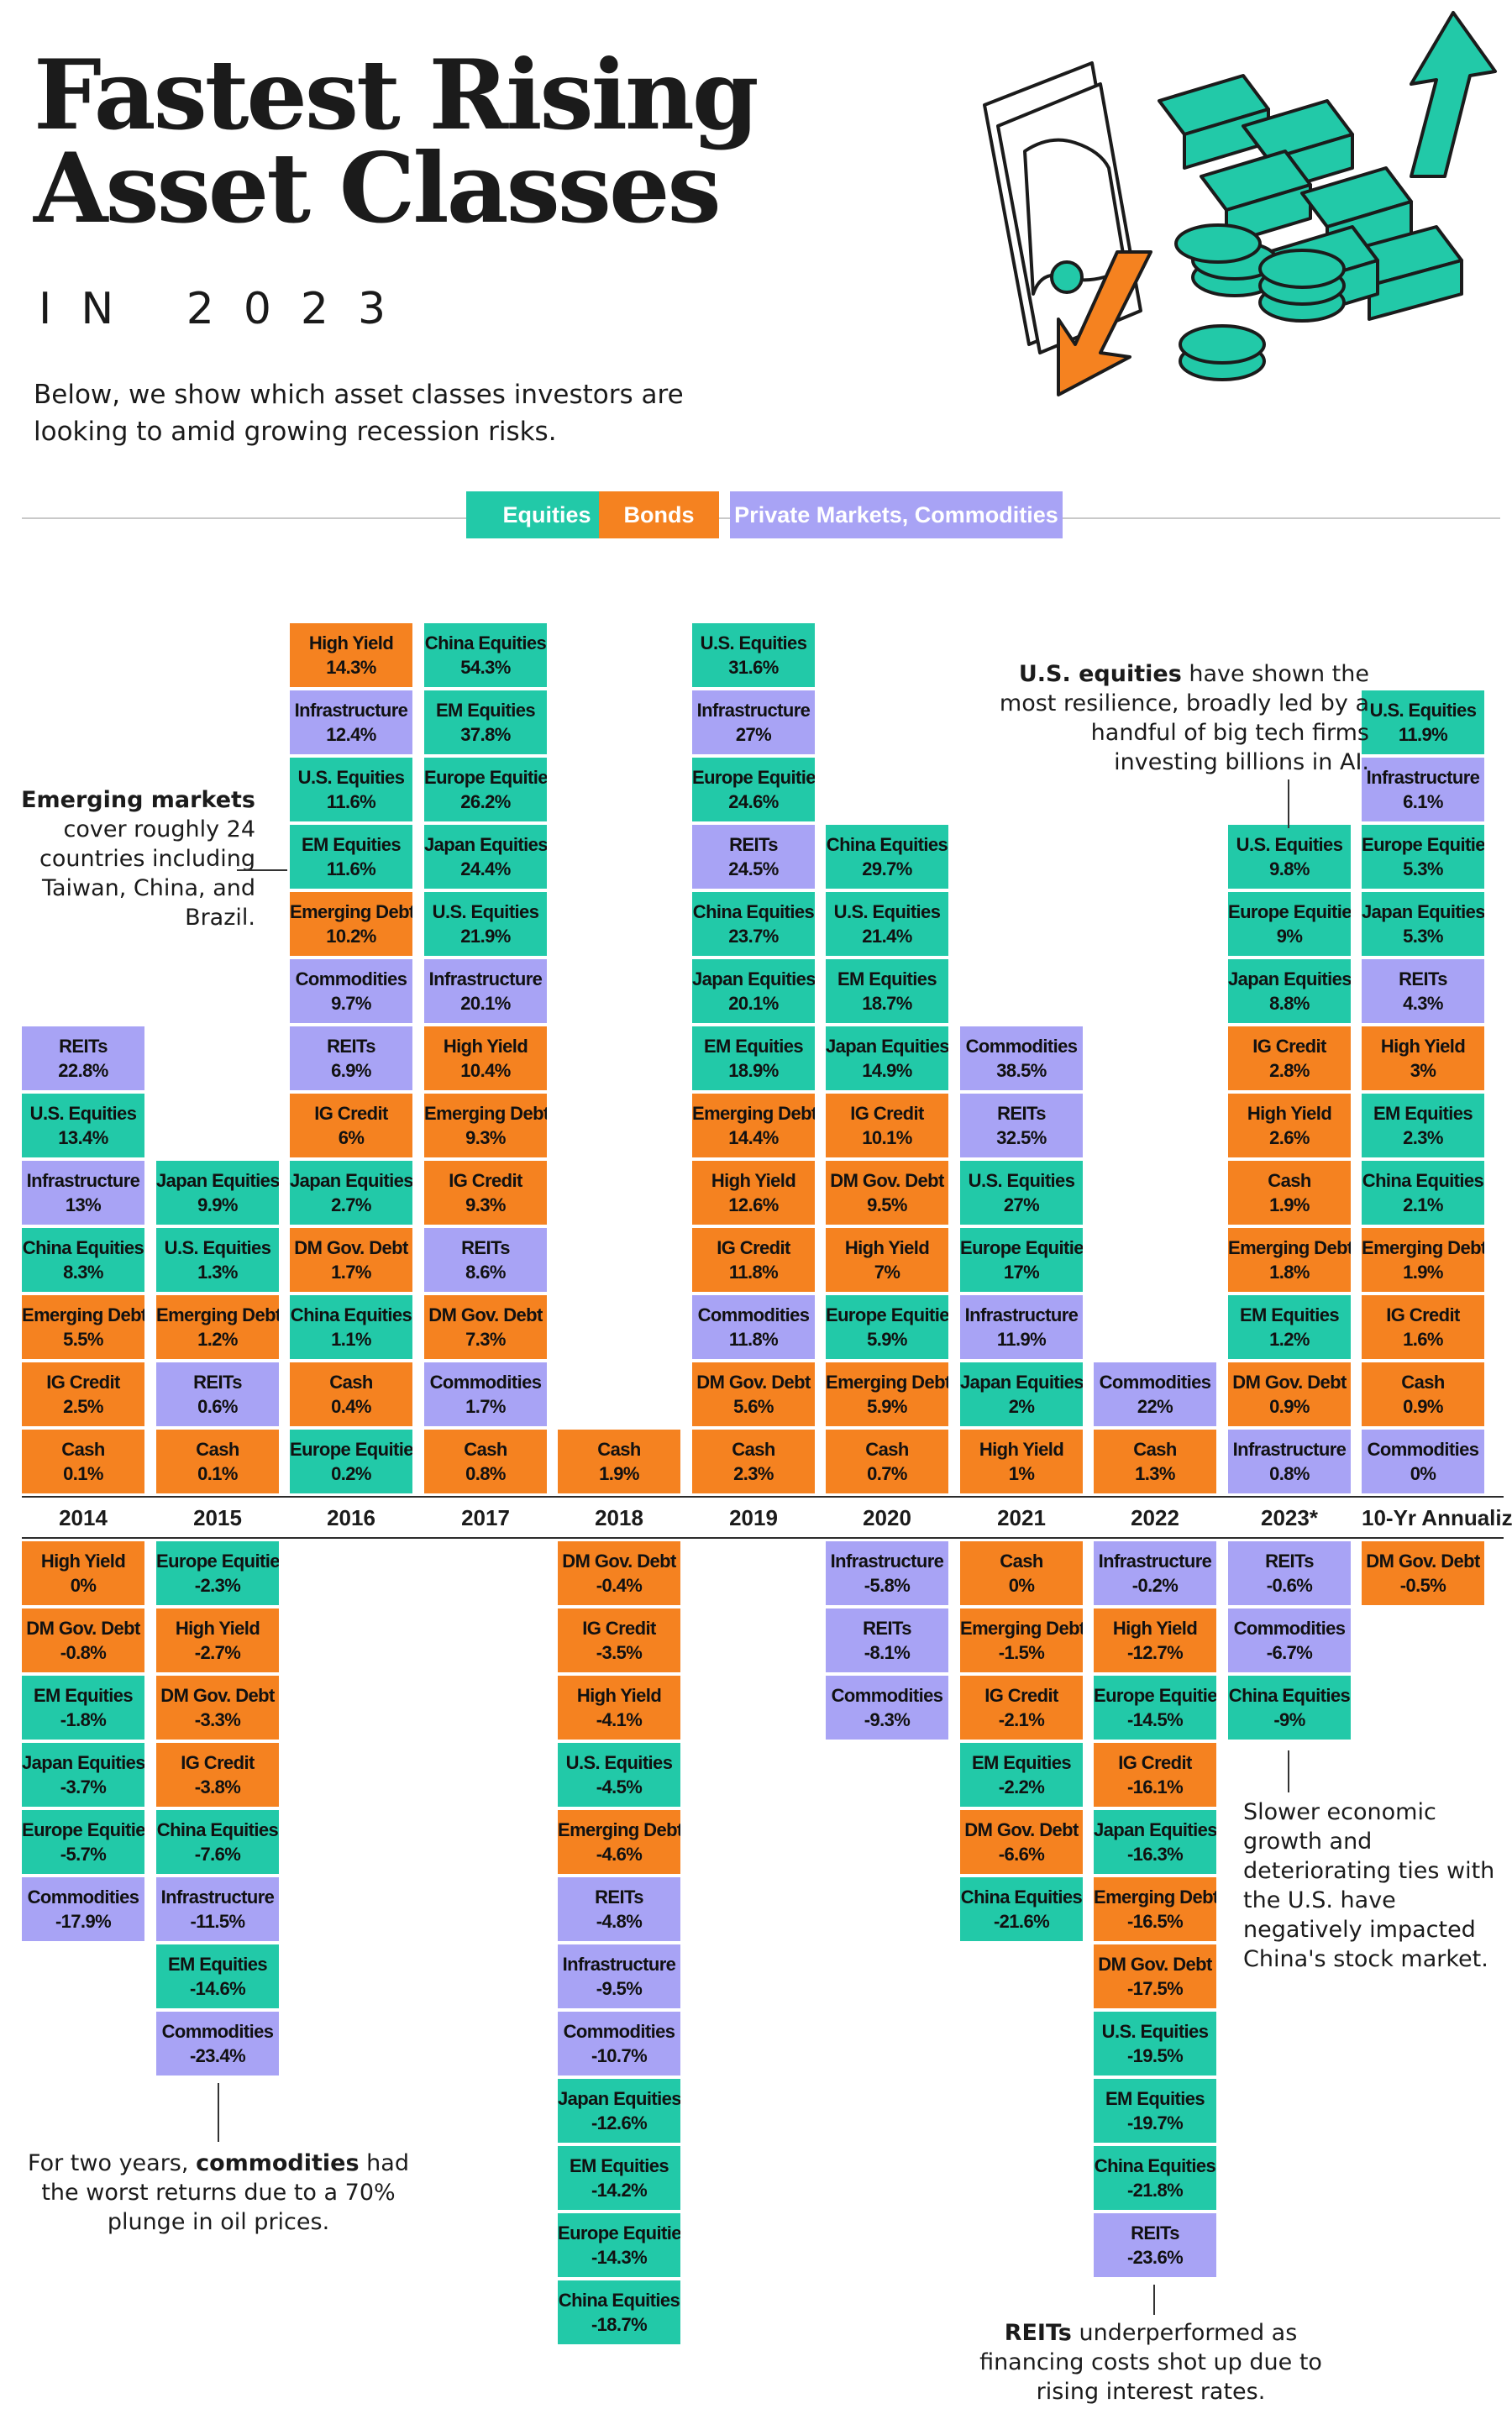 This screenshot has width=1512, height=2414. What do you see at coordinates (83, 1449) in the screenshot?
I see `asset-class-label: Cash` at bounding box center [83, 1449].